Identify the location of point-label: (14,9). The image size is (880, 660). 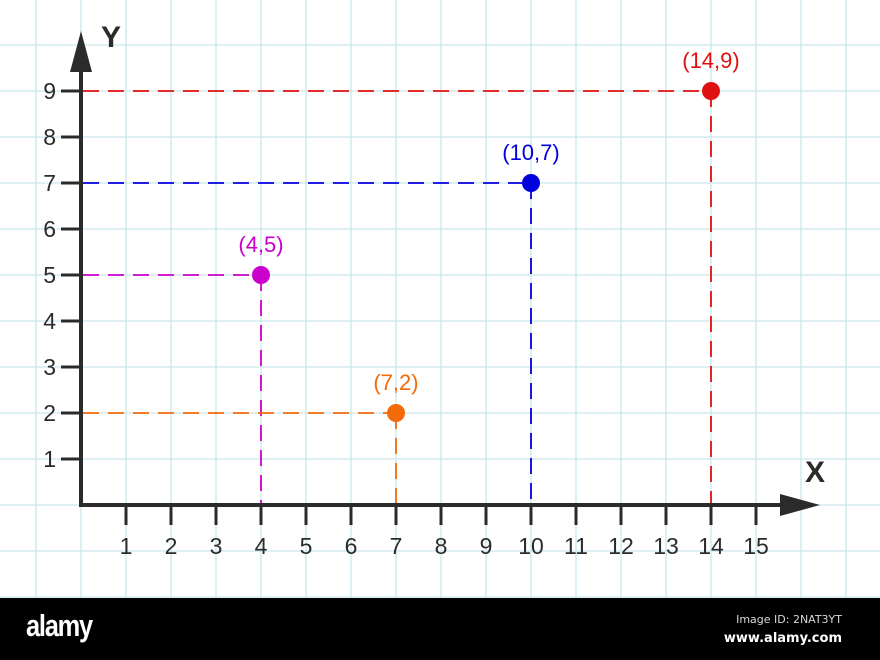
(710, 60).